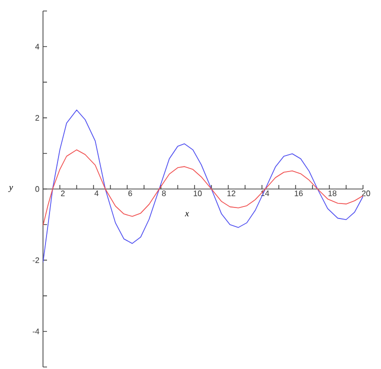 The height and width of the screenshot is (369, 381). Describe the element at coordinates (186, 214) in the screenshot. I see `x-axis-title: x` at that location.